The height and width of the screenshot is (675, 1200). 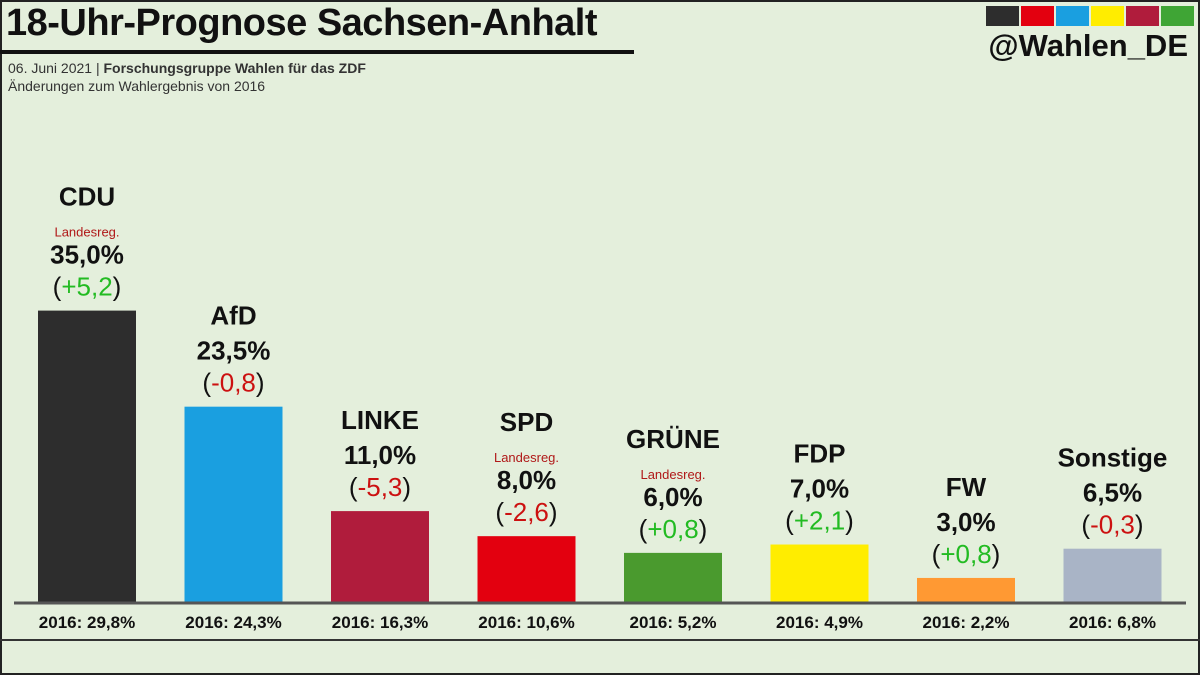 What do you see at coordinates (526, 622) in the screenshot?
I see `previous-result-label: 2016: 10,6%` at bounding box center [526, 622].